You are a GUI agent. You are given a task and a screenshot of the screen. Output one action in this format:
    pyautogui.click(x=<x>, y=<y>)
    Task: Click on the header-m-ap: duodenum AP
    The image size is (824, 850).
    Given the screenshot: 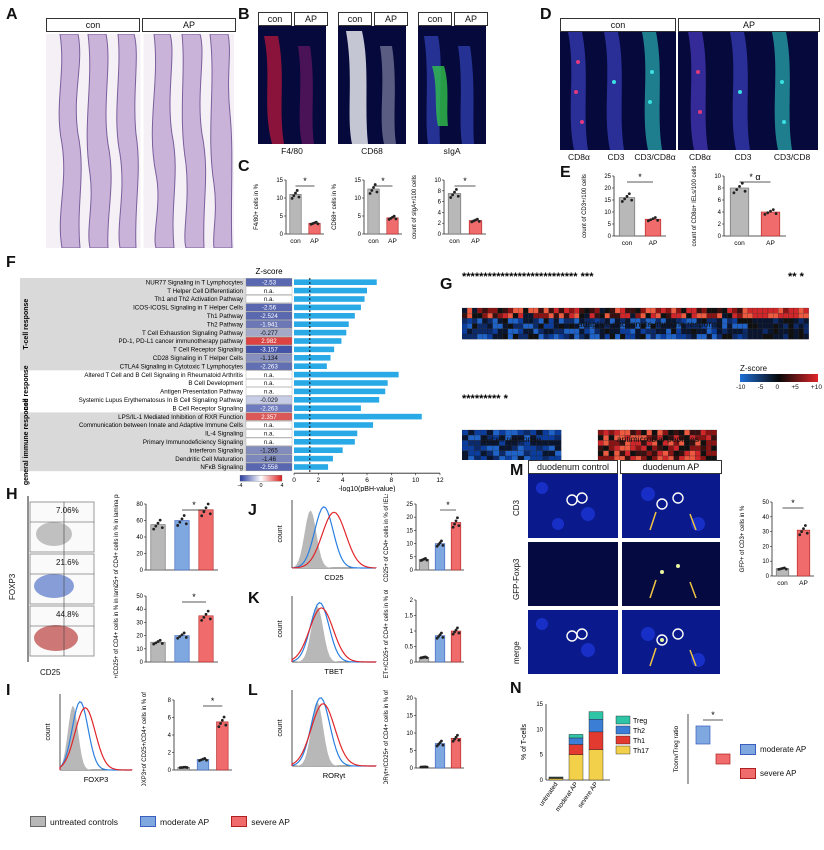 What is the action you would take?
    pyautogui.click(x=671, y=467)
    